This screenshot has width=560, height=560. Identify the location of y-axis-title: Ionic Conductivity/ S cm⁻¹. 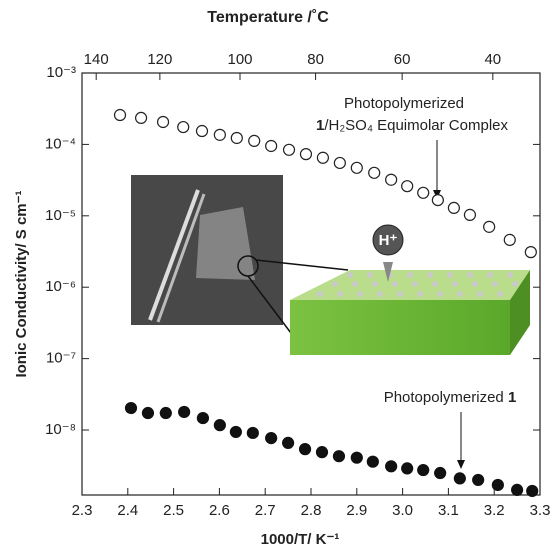
(21, 283).